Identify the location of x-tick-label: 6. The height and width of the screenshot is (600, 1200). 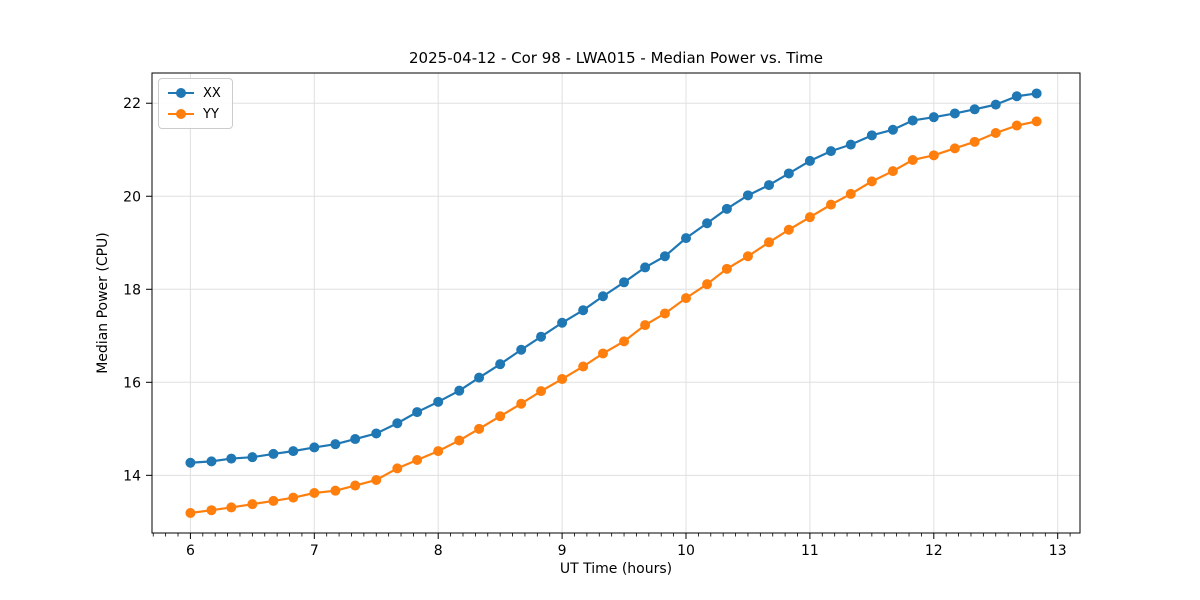
(190, 551).